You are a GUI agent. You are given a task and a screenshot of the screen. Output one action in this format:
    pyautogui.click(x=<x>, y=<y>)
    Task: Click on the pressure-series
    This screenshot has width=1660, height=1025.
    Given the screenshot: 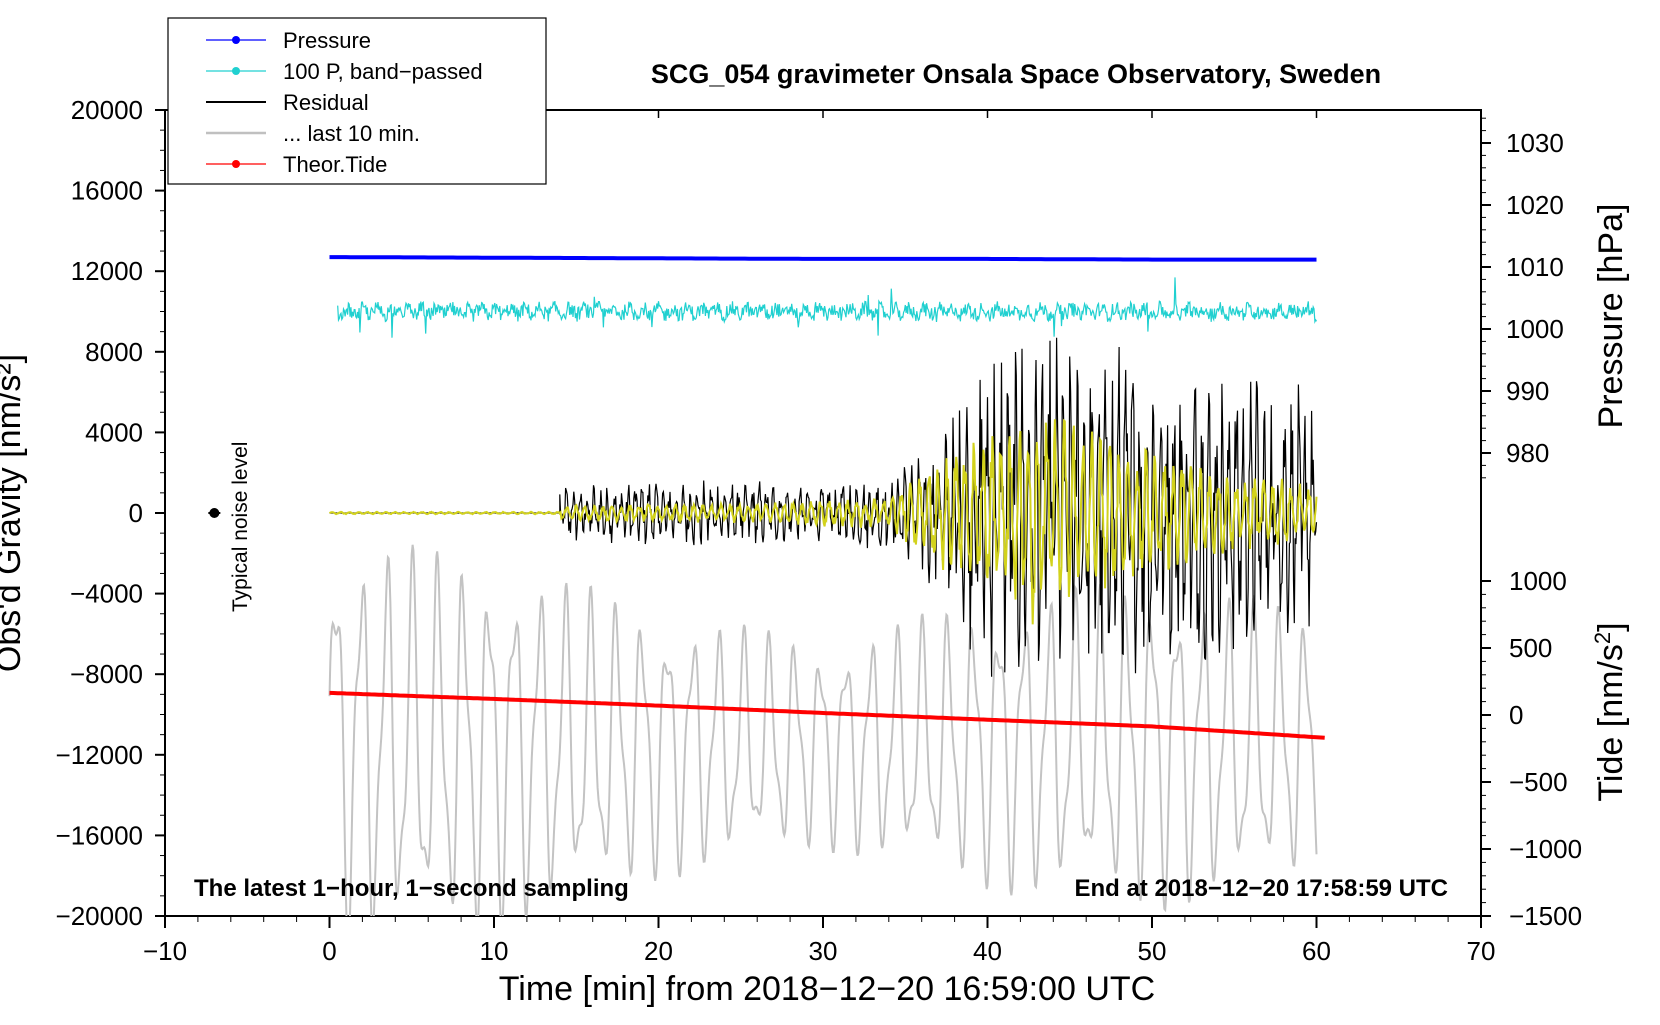 What is the action you would take?
    pyautogui.click(x=823, y=258)
    